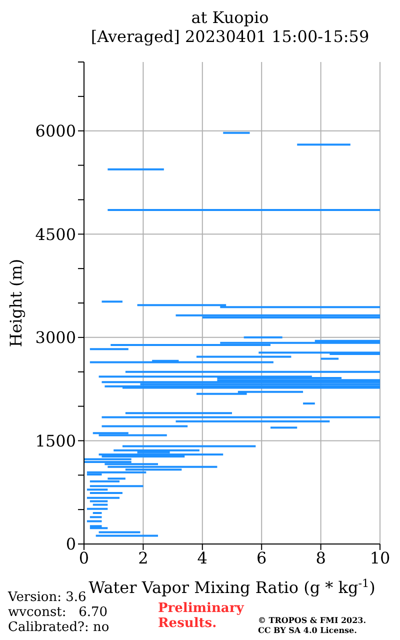  I want to click on y-tick-label: 4500, so click(55, 234).